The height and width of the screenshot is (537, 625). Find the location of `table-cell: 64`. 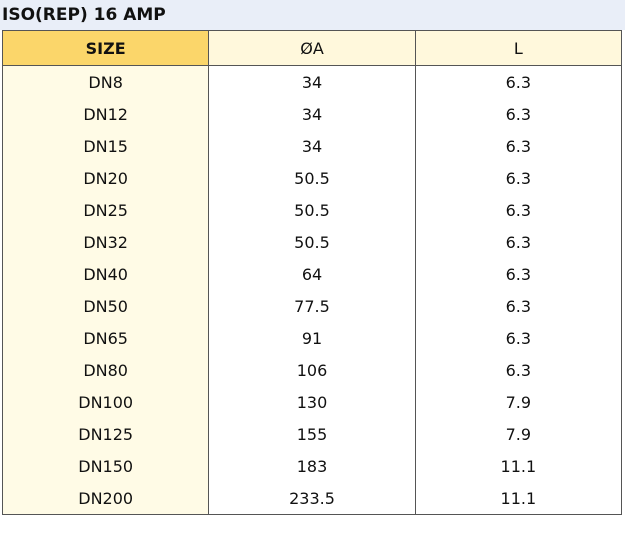

table-cell: 64 is located at coordinates (312, 274).